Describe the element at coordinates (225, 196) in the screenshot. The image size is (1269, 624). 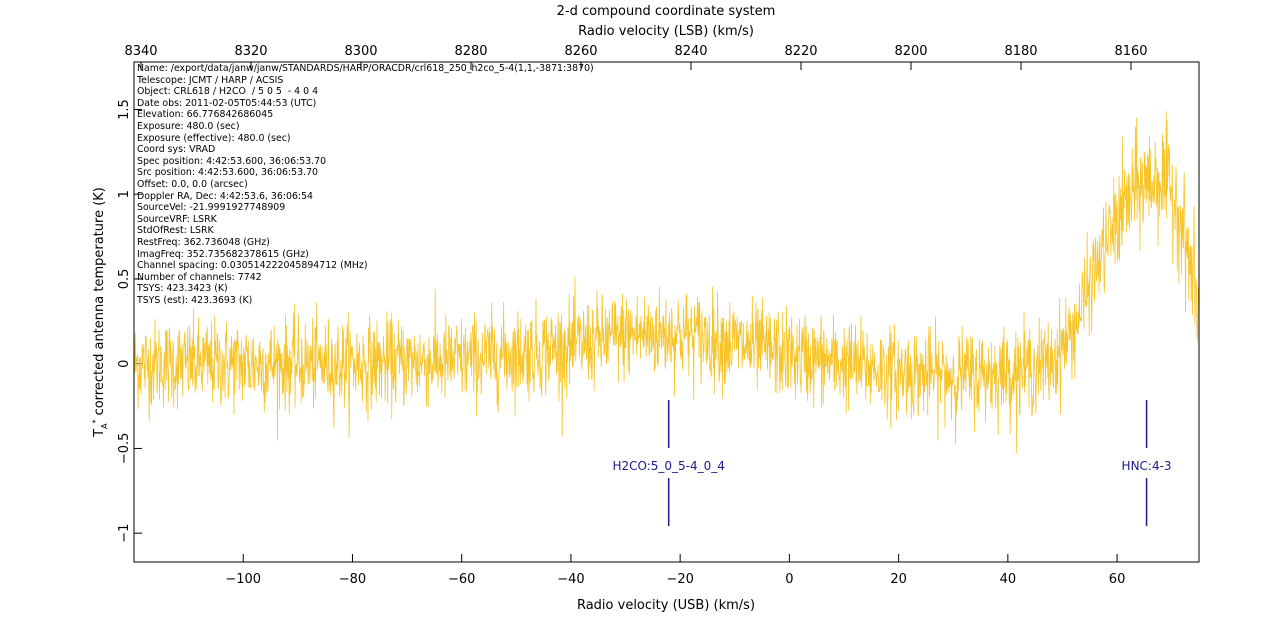
I see `header-line: Doppler RA, Dec: 4:42:53.6, 36:06:54` at that location.